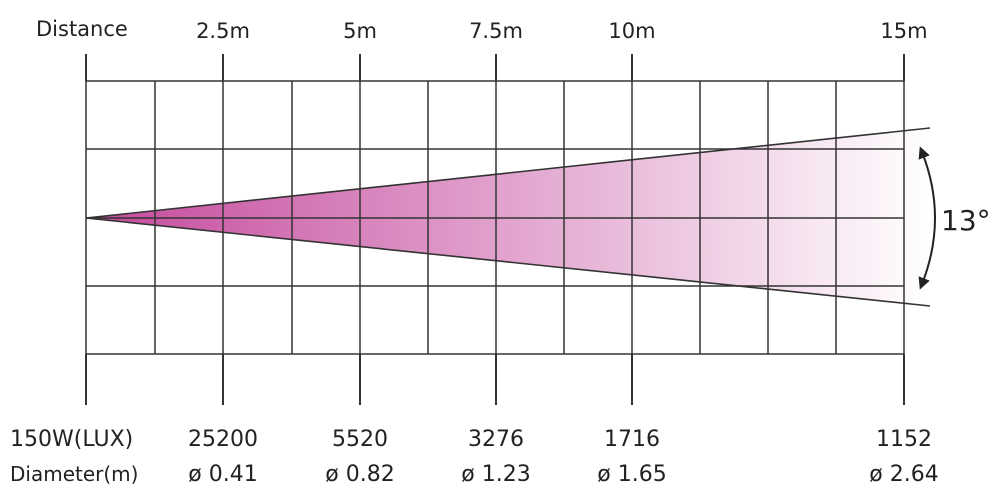 This screenshot has width=995, height=488. What do you see at coordinates (496, 31) in the screenshot?
I see `distance-mark-label: 7.5m` at bounding box center [496, 31].